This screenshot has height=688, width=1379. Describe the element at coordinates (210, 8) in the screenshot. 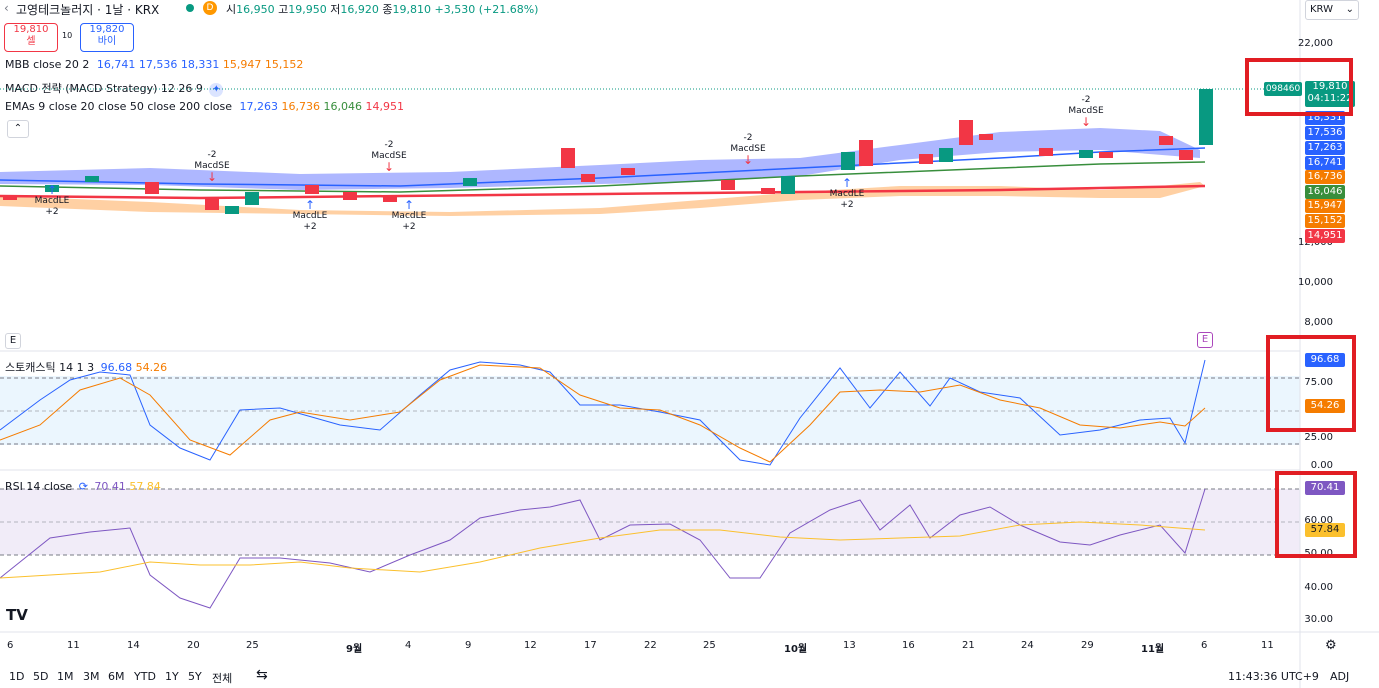

I see `d-badge: D` at that location.